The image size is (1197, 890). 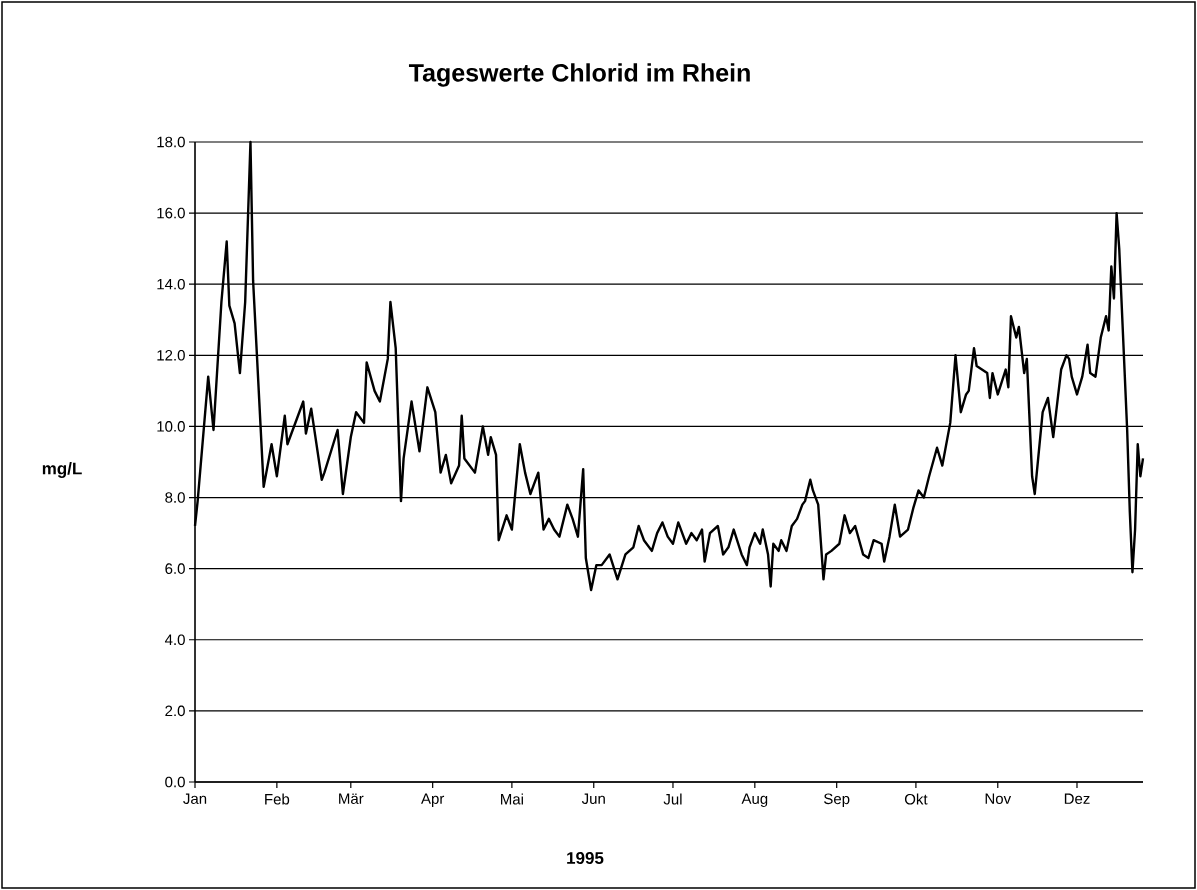 What do you see at coordinates (174, 640) in the screenshot?
I see `y-tick-label: 4.0` at bounding box center [174, 640].